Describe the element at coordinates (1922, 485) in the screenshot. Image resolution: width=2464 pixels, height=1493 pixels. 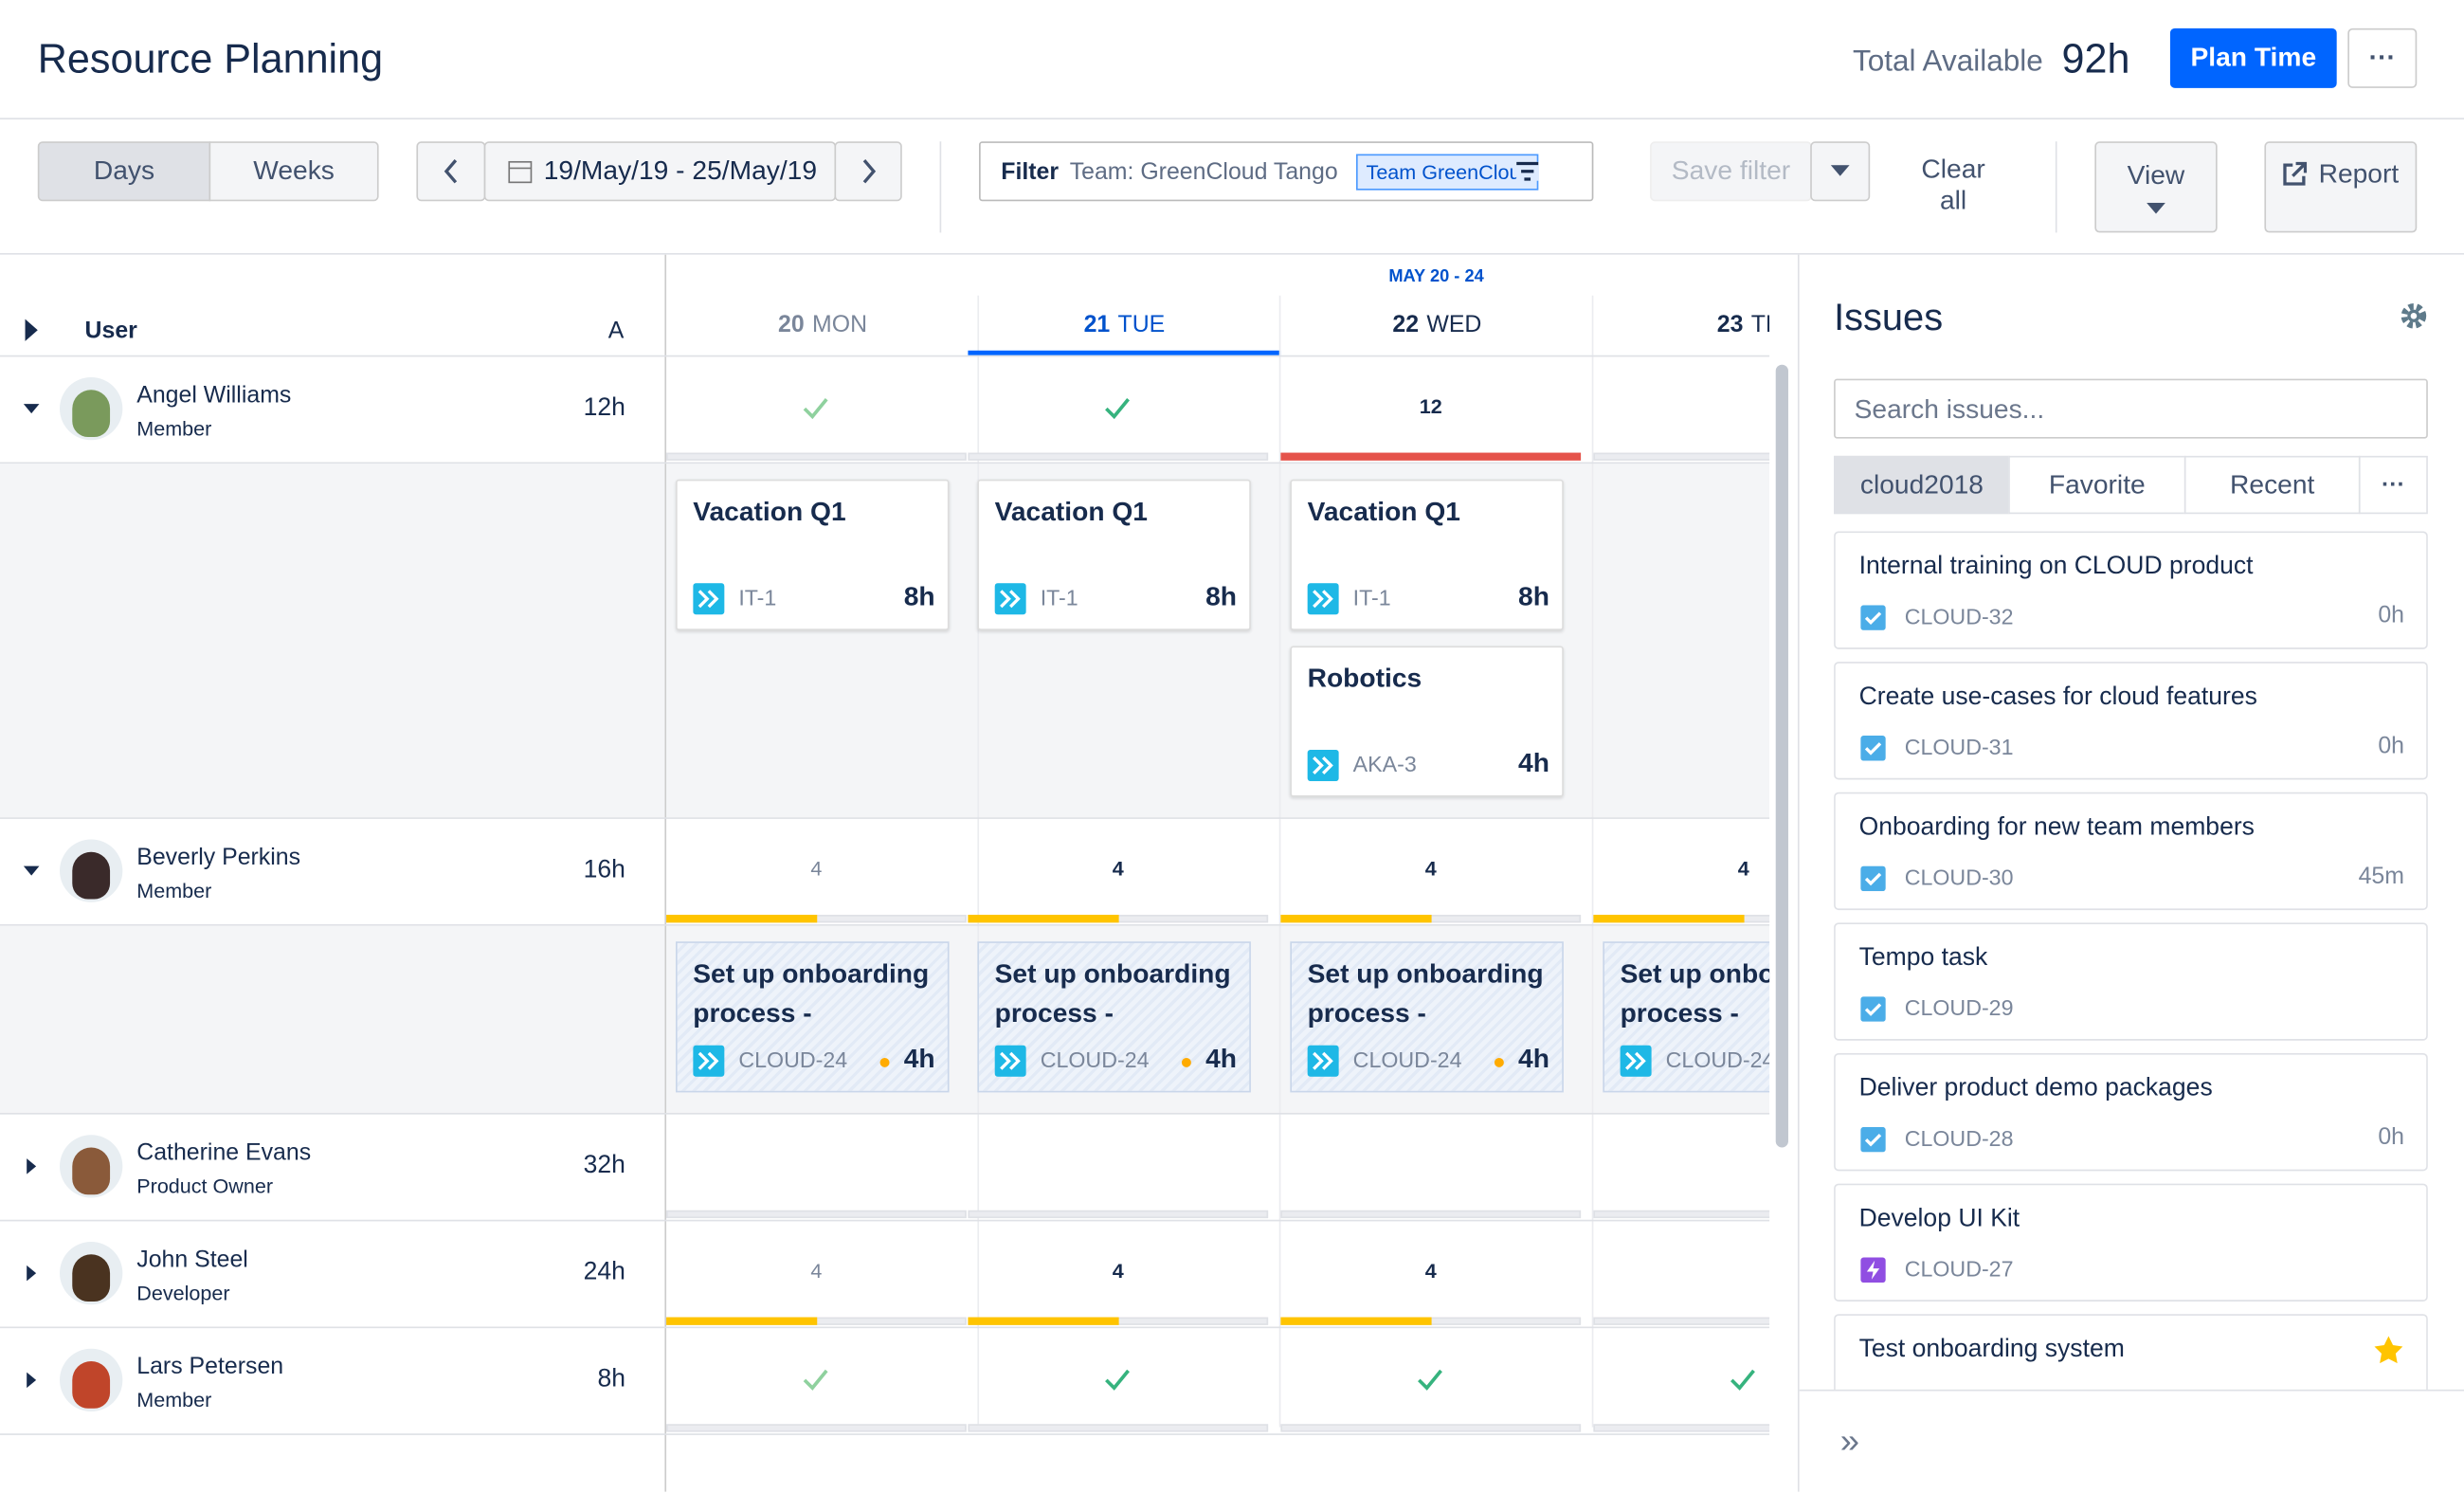
I see `issue-tab: cloud2018` at that location.